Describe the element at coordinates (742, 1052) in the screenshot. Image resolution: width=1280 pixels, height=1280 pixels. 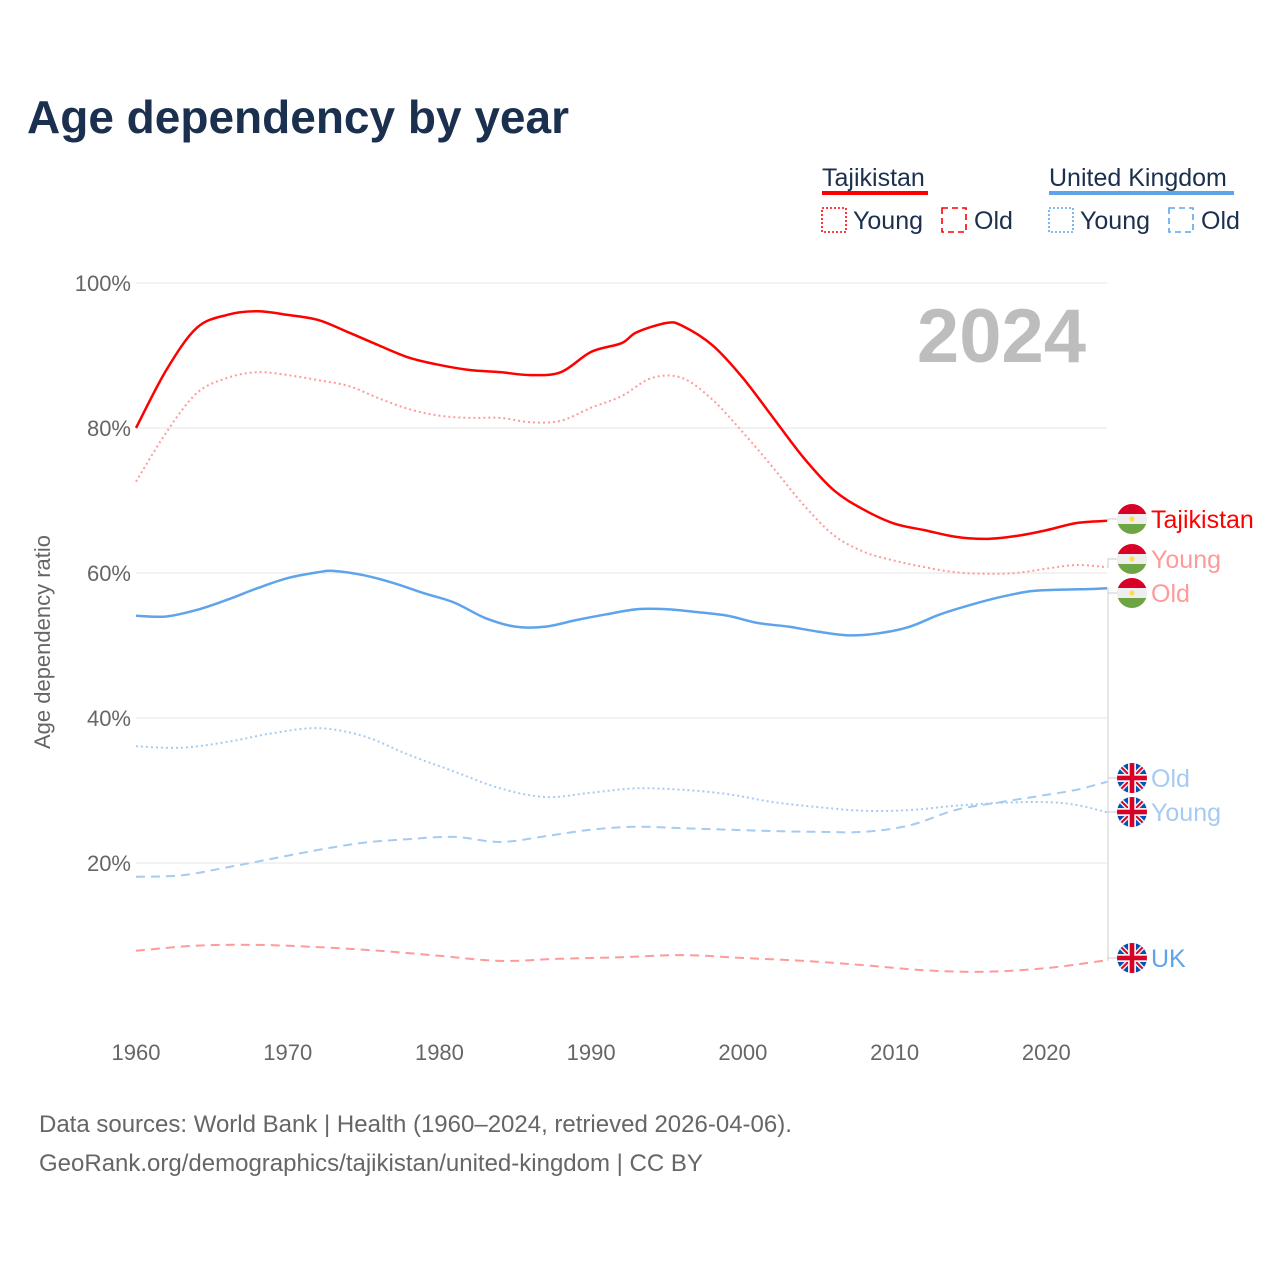
I see `x-tick-label: 2000` at that location.